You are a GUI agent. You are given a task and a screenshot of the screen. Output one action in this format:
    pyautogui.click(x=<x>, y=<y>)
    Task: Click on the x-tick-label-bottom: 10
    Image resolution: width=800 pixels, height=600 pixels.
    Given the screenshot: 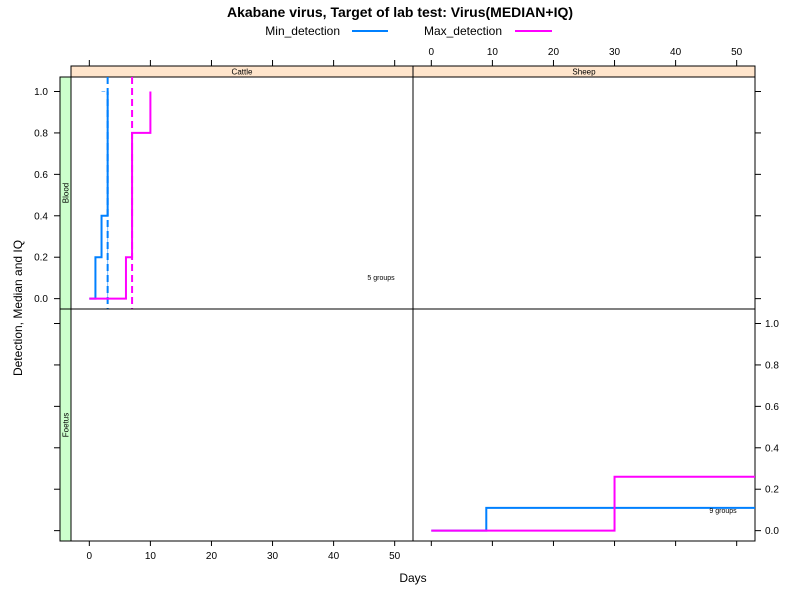 What is the action you would take?
    pyautogui.click(x=151, y=556)
    